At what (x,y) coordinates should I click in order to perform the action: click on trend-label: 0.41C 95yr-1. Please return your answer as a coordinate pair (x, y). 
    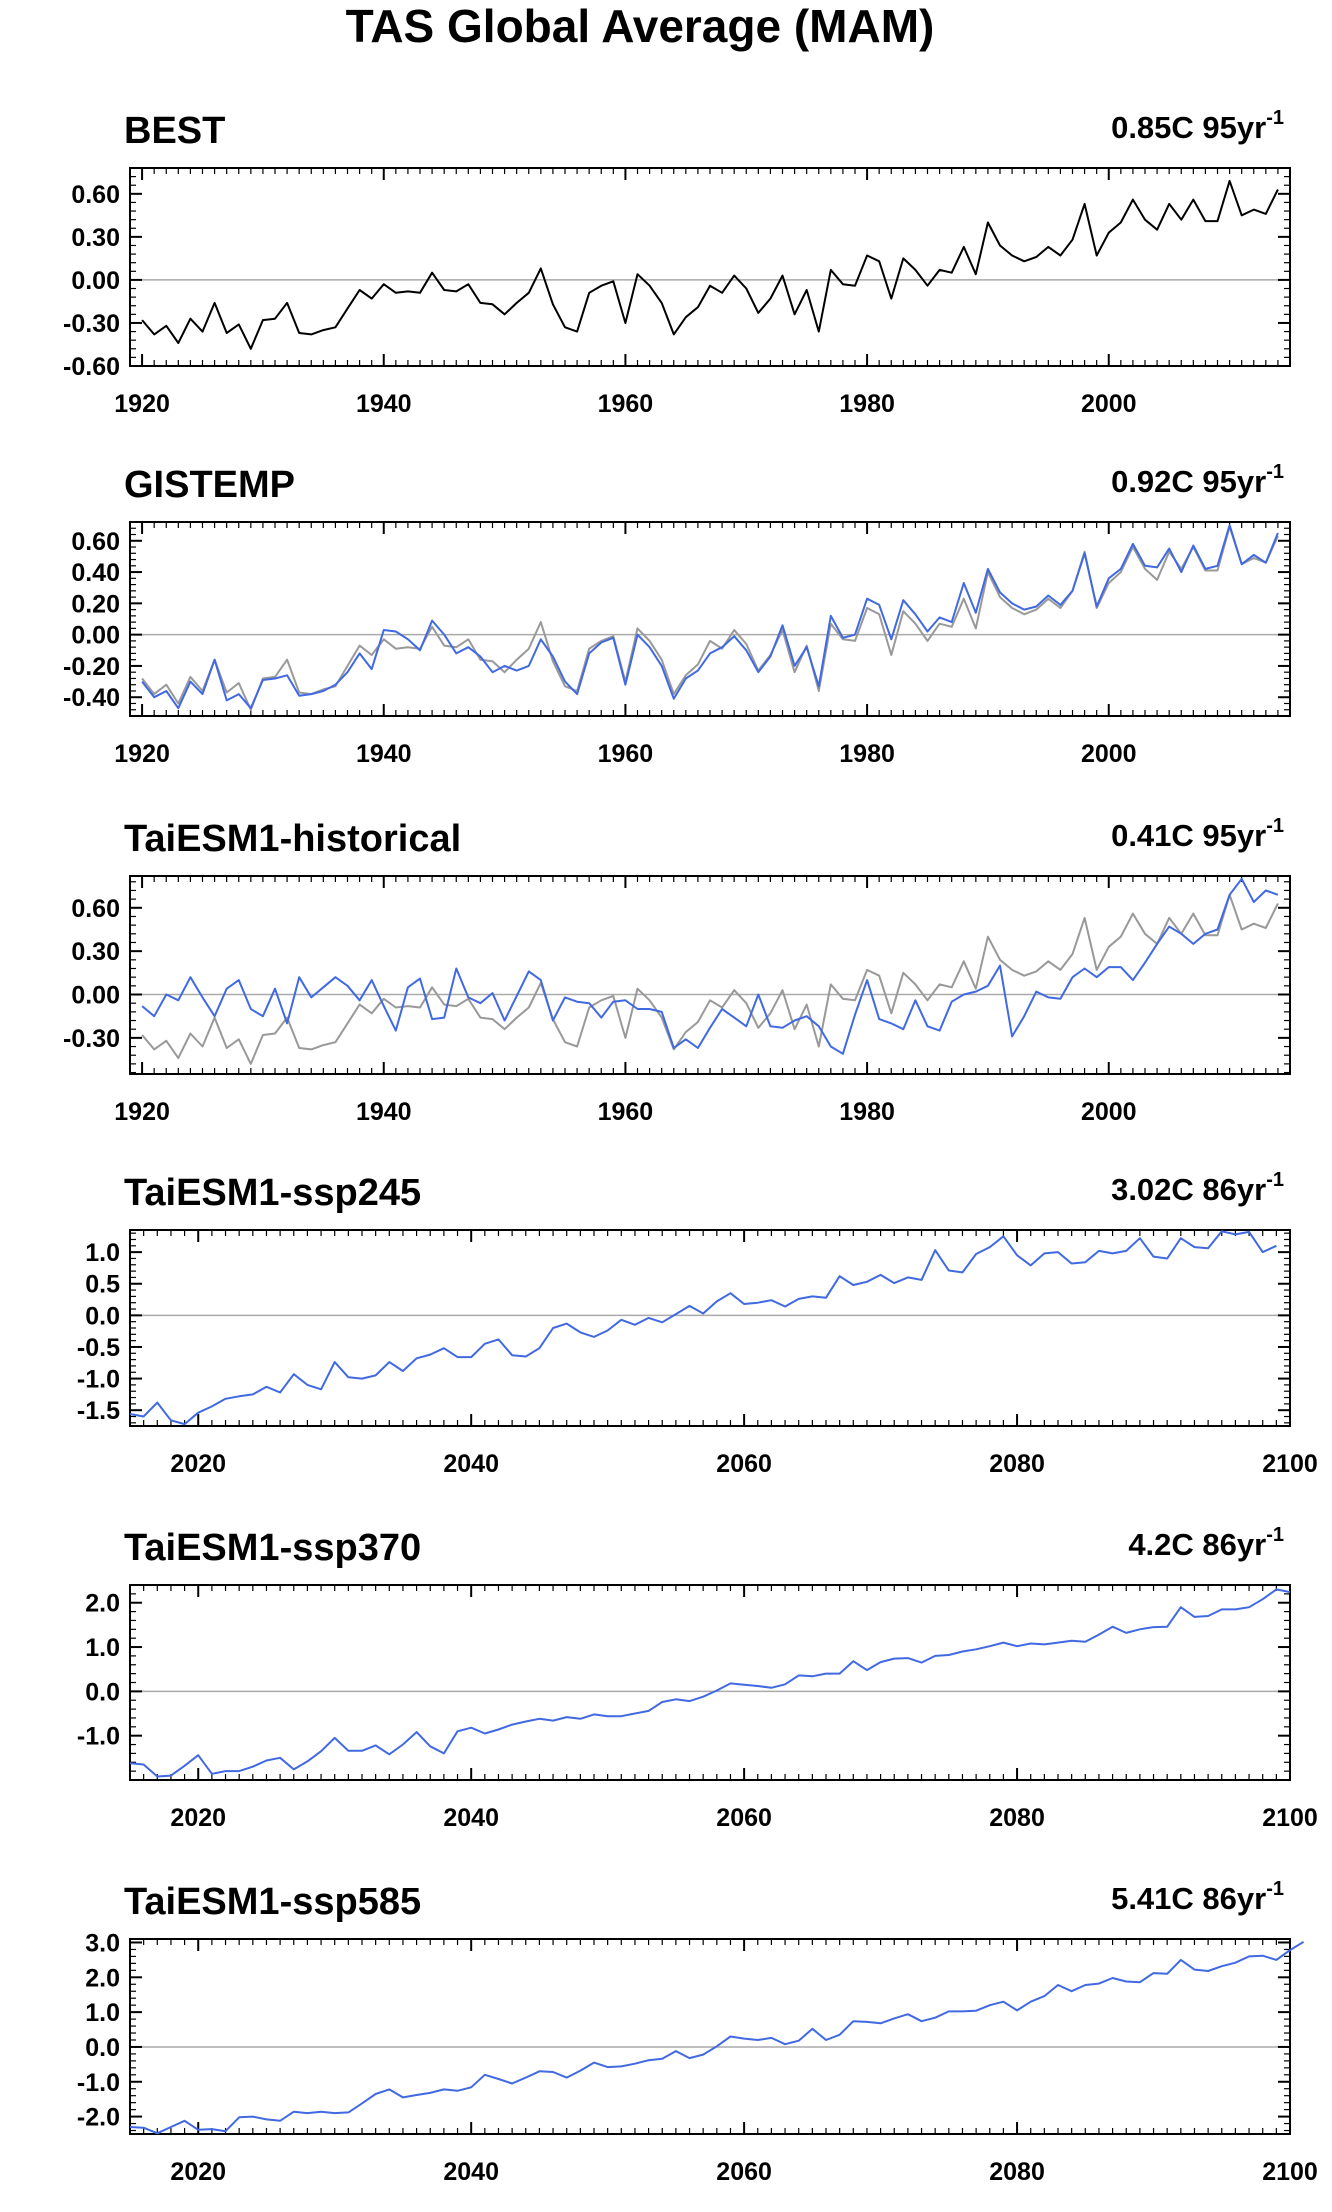
    Looking at the image, I should click on (1197, 834).